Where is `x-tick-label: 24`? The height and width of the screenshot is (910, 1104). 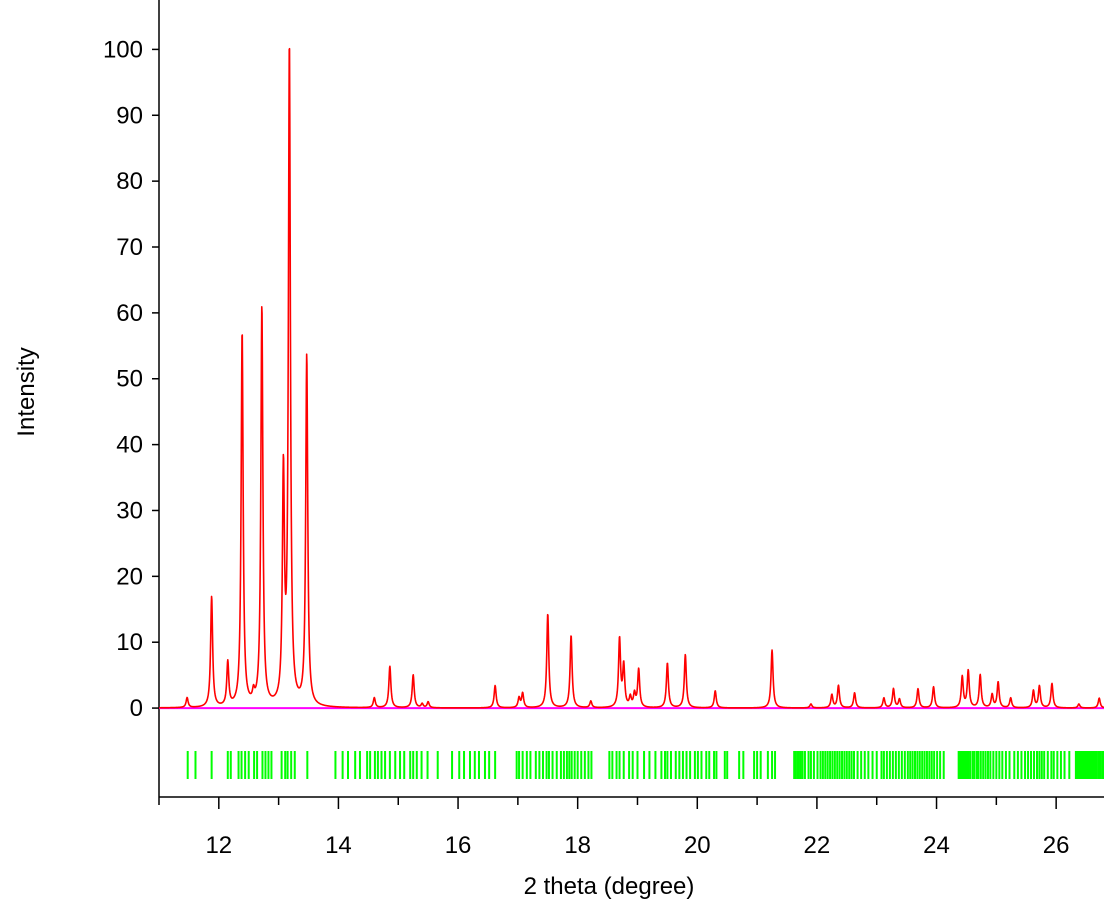 x-tick-label: 24 is located at coordinates (936, 845).